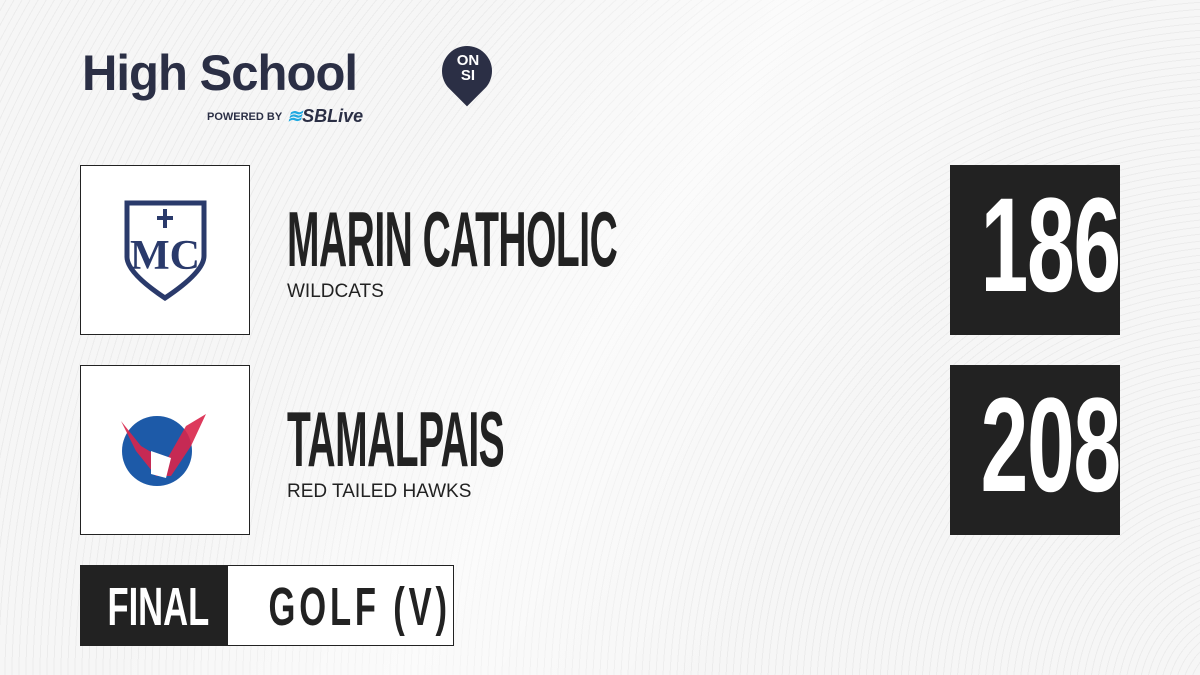 The height and width of the screenshot is (675, 1200). What do you see at coordinates (359, 607) in the screenshot?
I see `sport-label: GOLF (V)` at bounding box center [359, 607].